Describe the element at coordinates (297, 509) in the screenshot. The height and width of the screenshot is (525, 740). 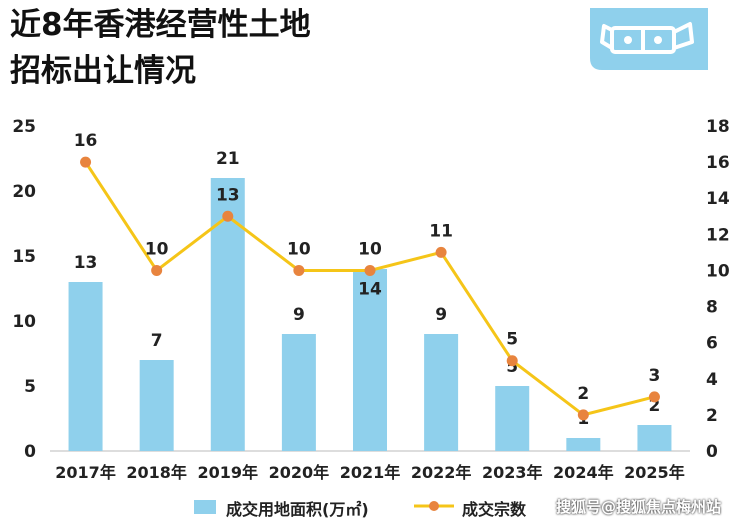
I see `legend-bar-label: 成交用地面积(万㎡)` at that location.